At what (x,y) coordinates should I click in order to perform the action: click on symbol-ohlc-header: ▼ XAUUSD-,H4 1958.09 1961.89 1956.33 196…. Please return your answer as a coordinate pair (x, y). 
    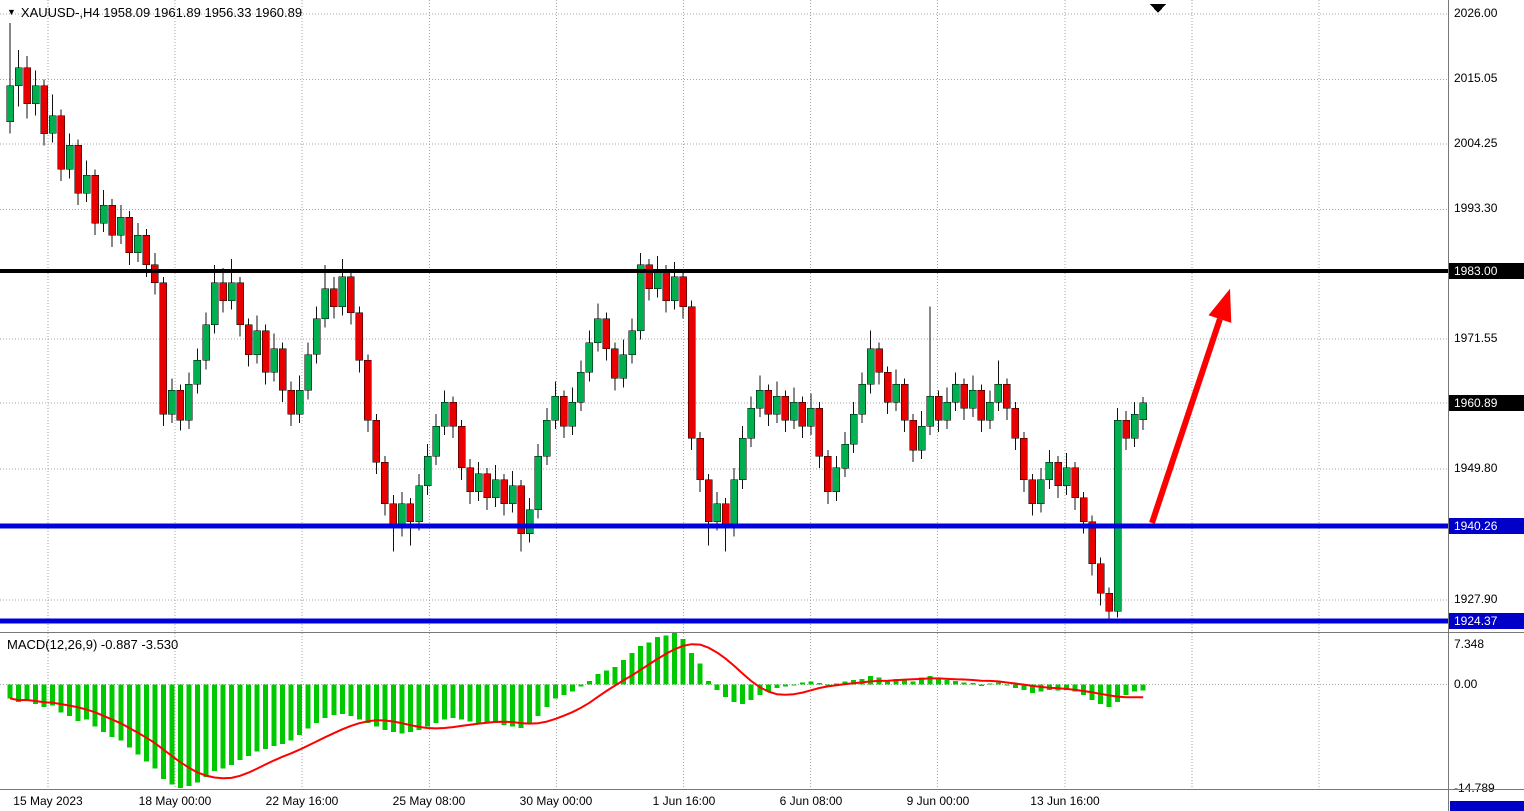
    Looking at the image, I should click on (154, 12).